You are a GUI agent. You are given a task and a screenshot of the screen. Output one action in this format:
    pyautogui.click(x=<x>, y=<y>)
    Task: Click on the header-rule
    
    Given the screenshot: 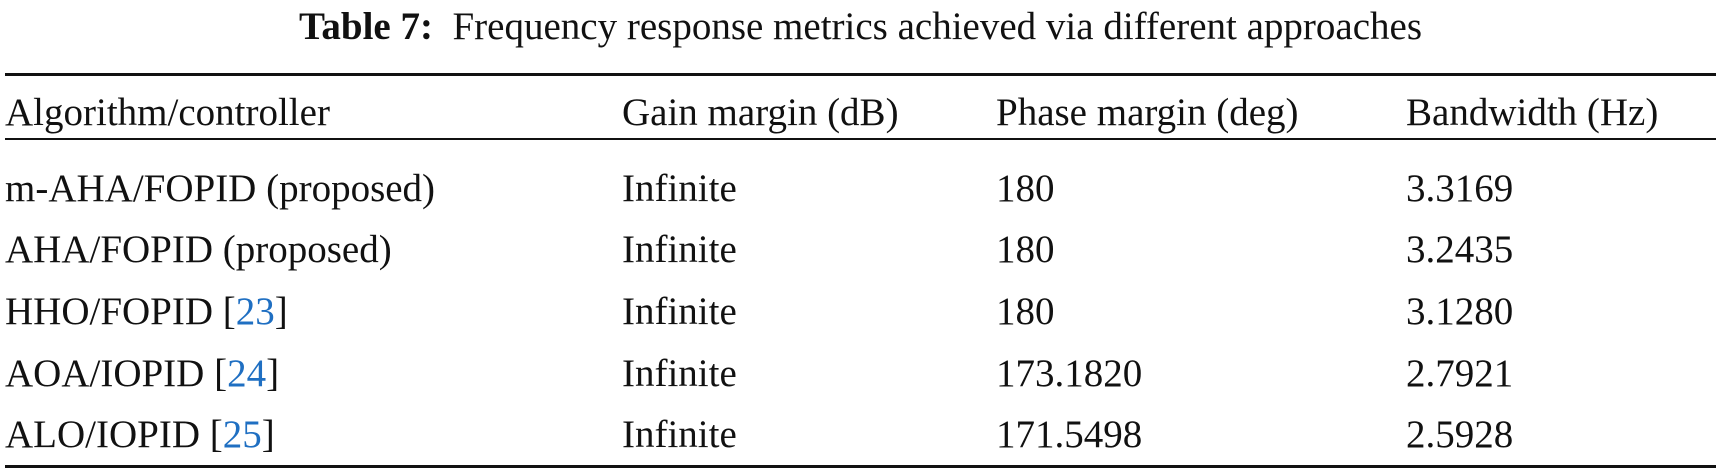 What is the action you would take?
    pyautogui.click(x=860, y=139)
    